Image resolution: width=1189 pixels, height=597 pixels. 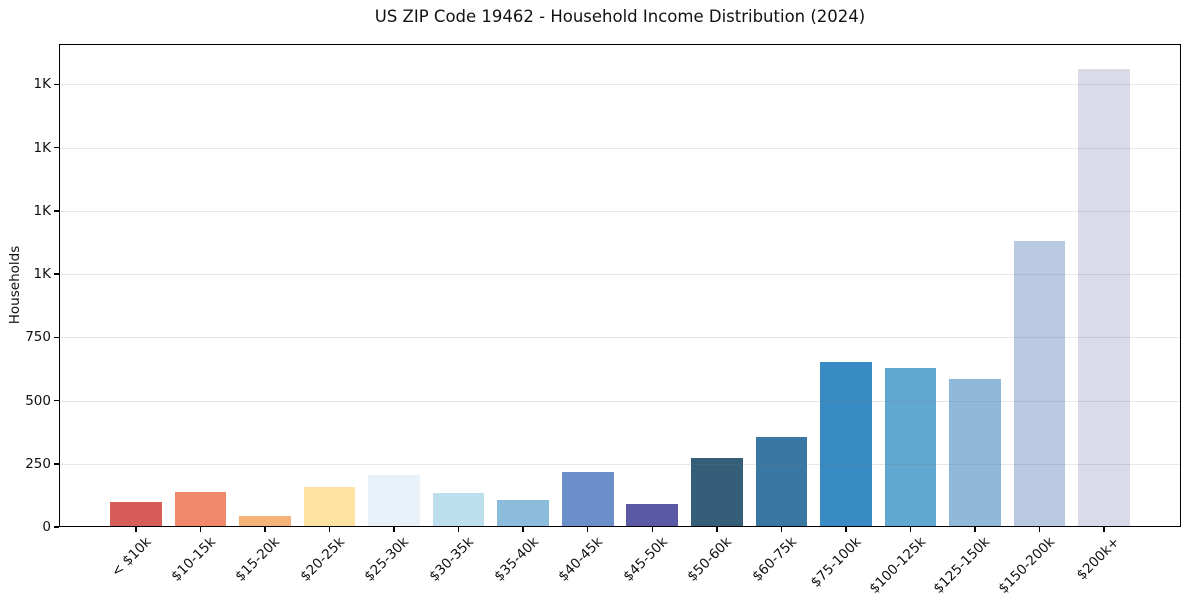 What do you see at coordinates (581, 559) in the screenshot?
I see `x-tick-label: $40-45k` at bounding box center [581, 559].